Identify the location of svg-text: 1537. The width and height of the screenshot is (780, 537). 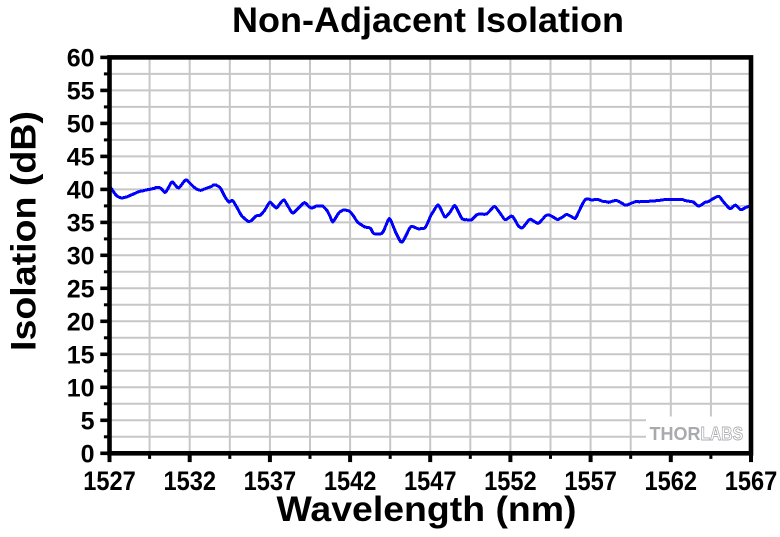
(270, 481).